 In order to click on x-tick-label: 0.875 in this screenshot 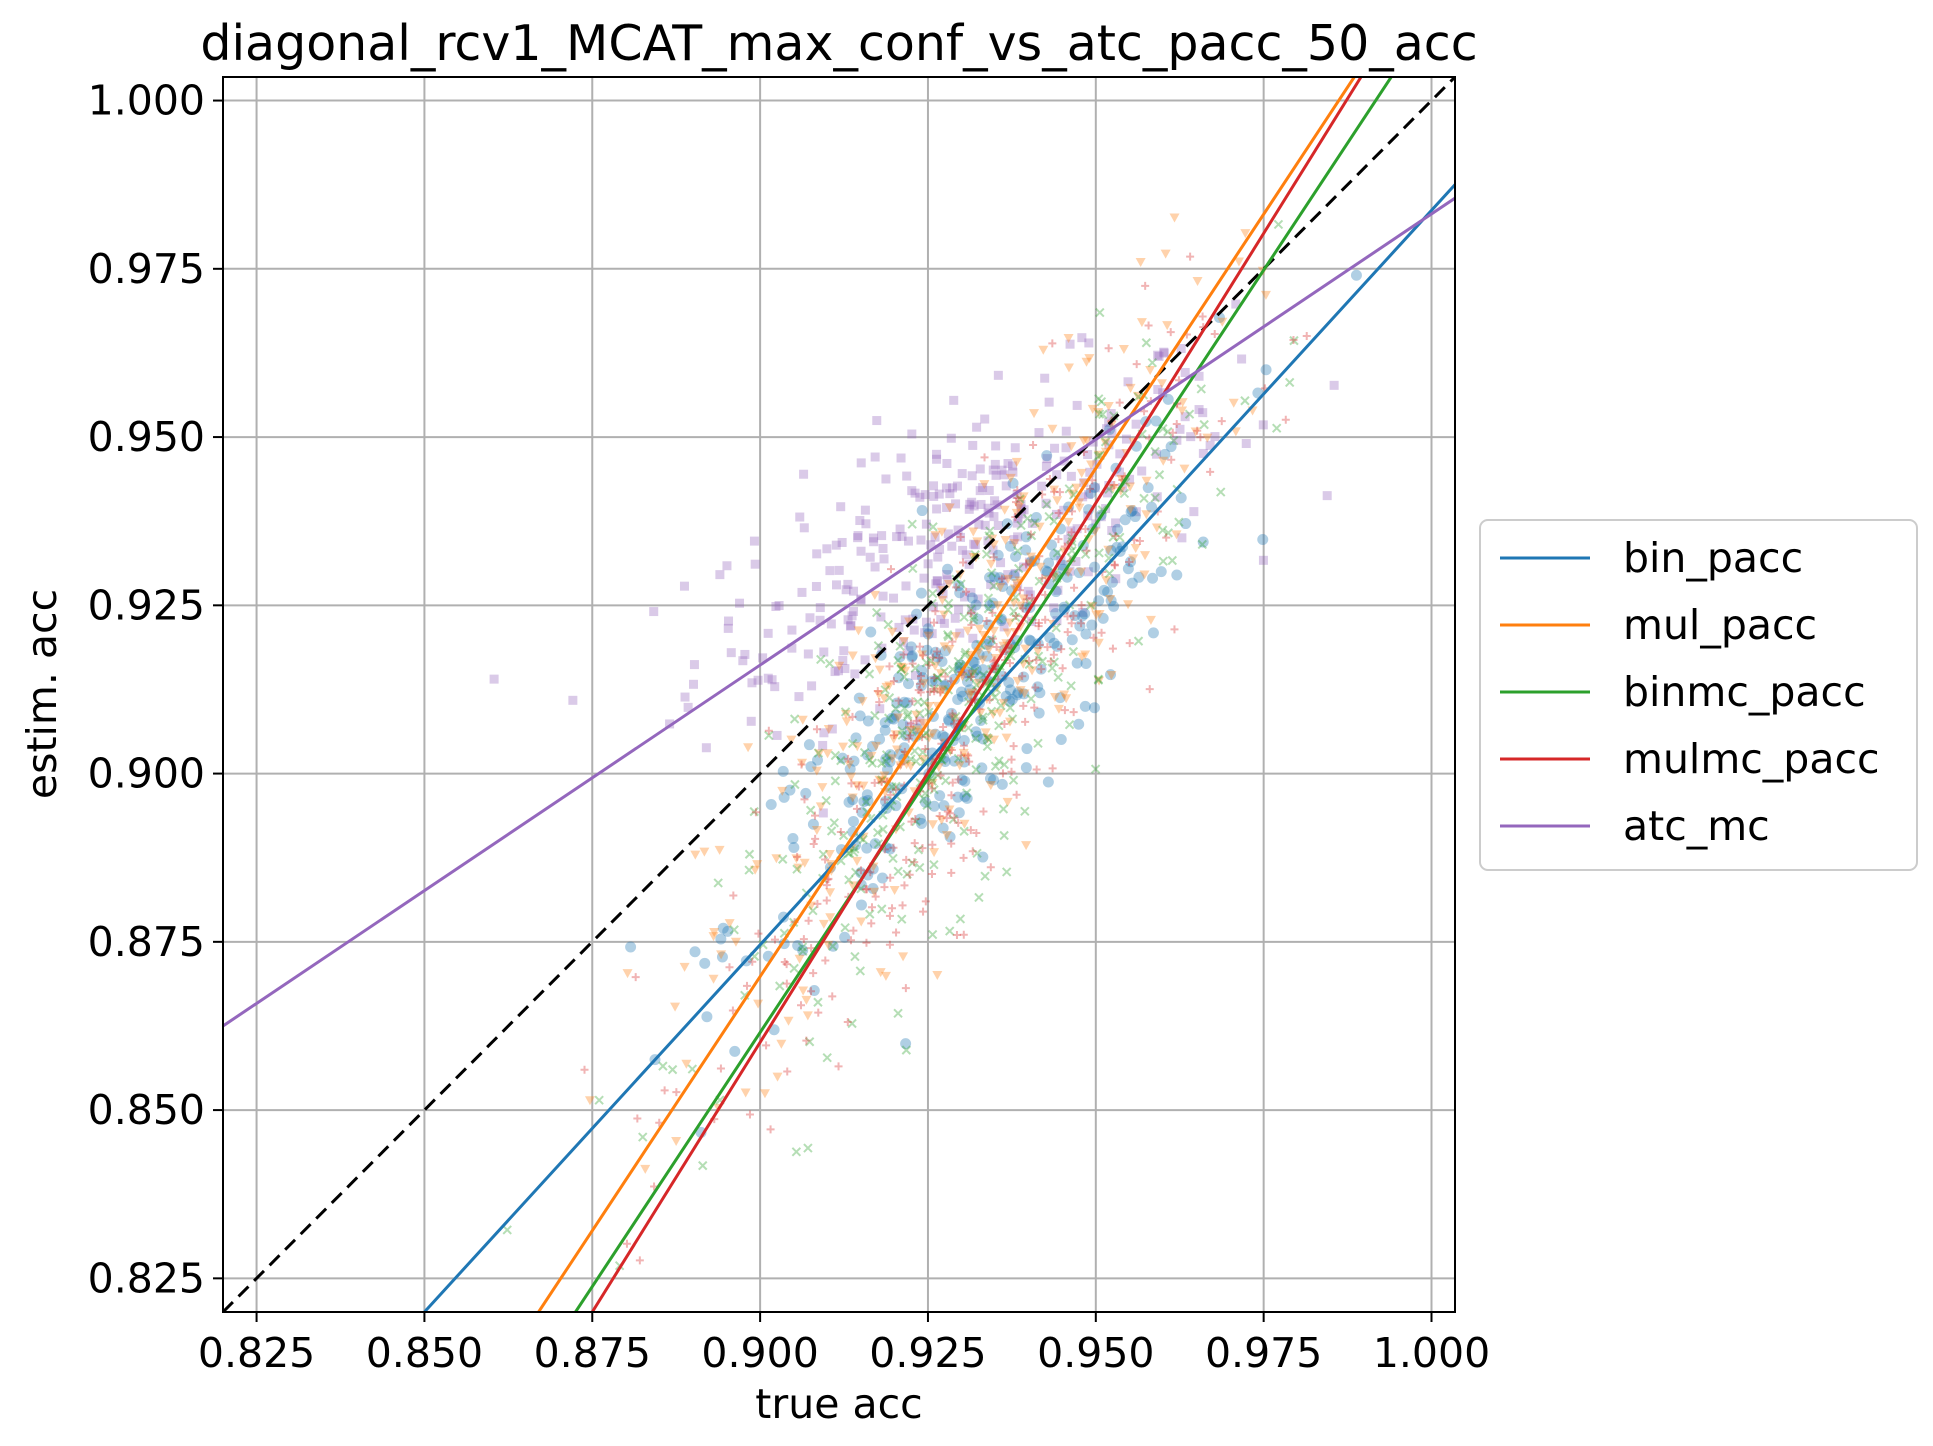, I will do `click(592, 1353)`.